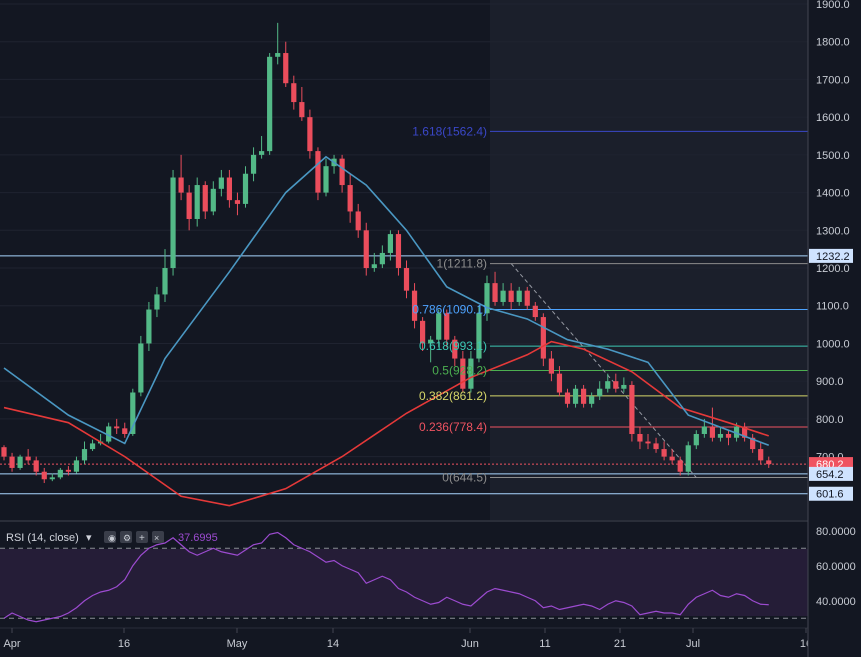  I want to click on settings-icon, so click(126, 537).